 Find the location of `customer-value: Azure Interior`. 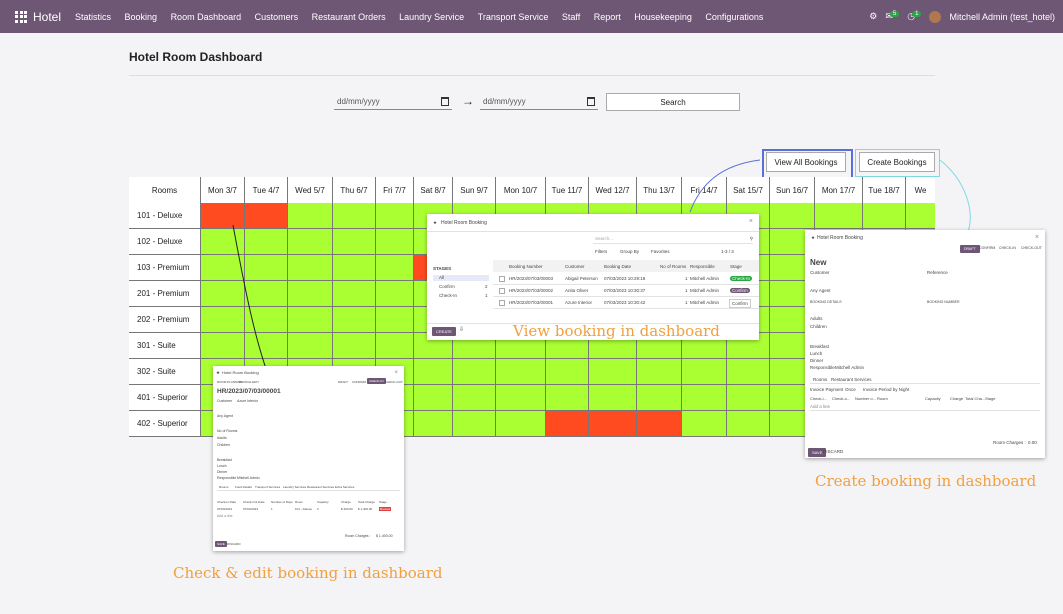

customer-value: Azure Interior is located at coordinates (248, 401).